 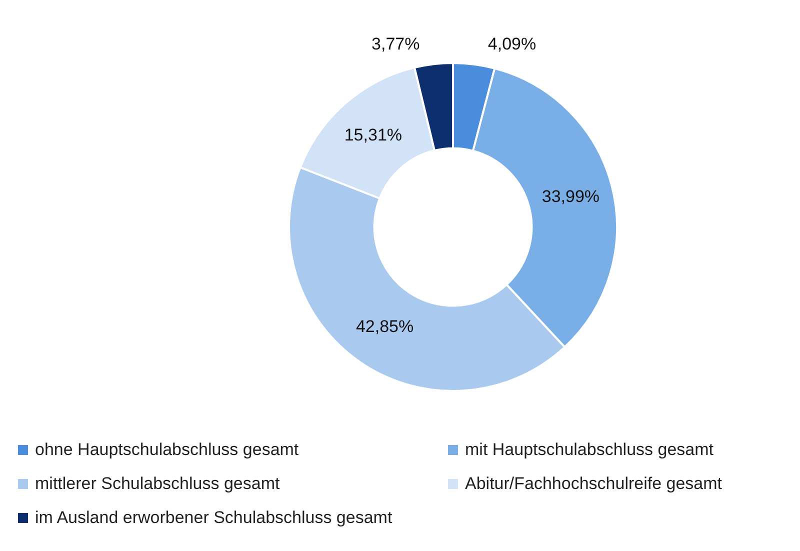 What do you see at coordinates (512, 44) in the screenshot?
I see `data-label: 4,09%` at bounding box center [512, 44].